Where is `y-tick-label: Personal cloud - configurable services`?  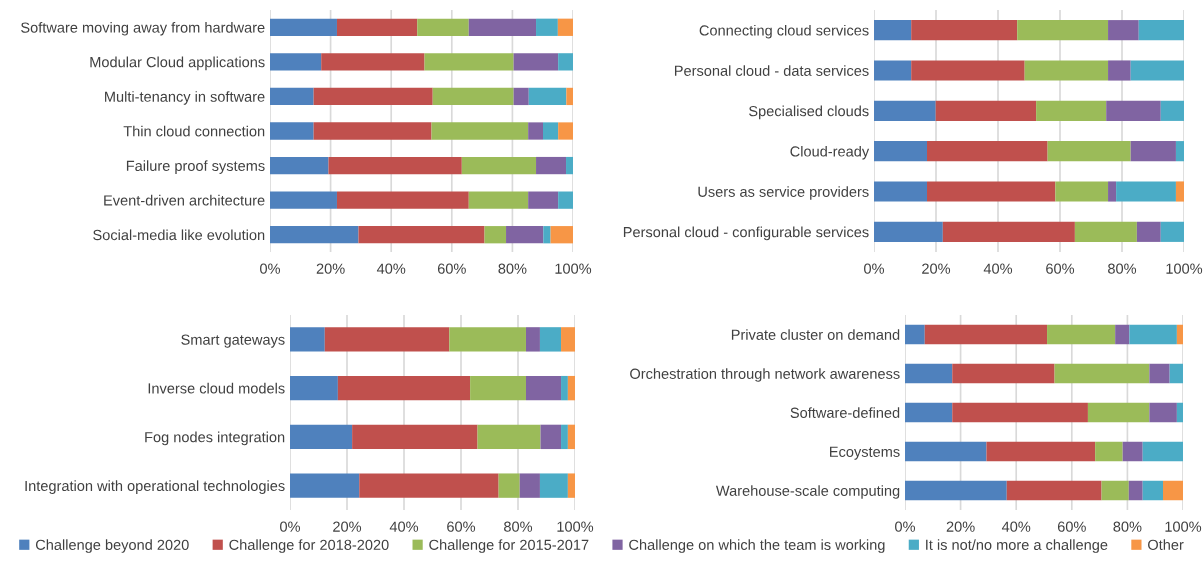
y-tick-label: Personal cloud - configurable services is located at coordinates (746, 233).